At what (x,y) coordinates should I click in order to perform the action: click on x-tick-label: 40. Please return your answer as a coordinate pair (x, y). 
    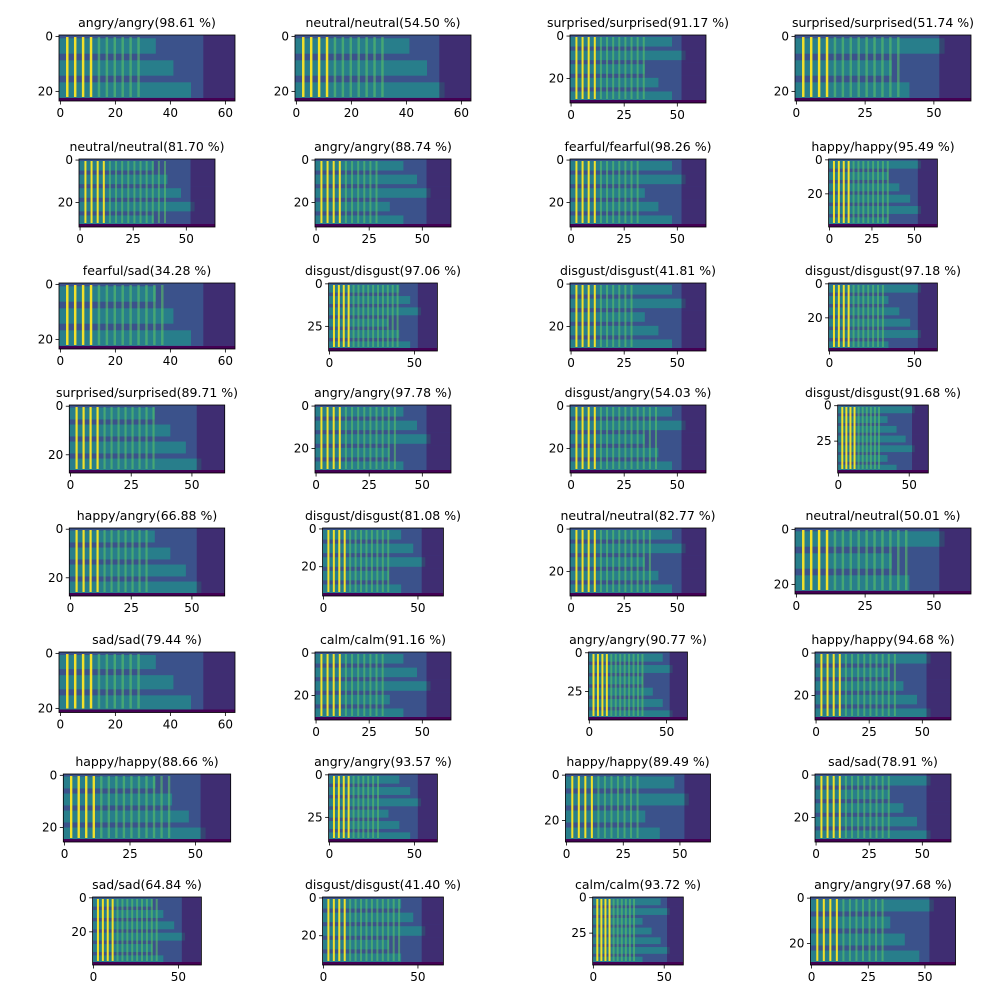
    Looking at the image, I should click on (170, 113).